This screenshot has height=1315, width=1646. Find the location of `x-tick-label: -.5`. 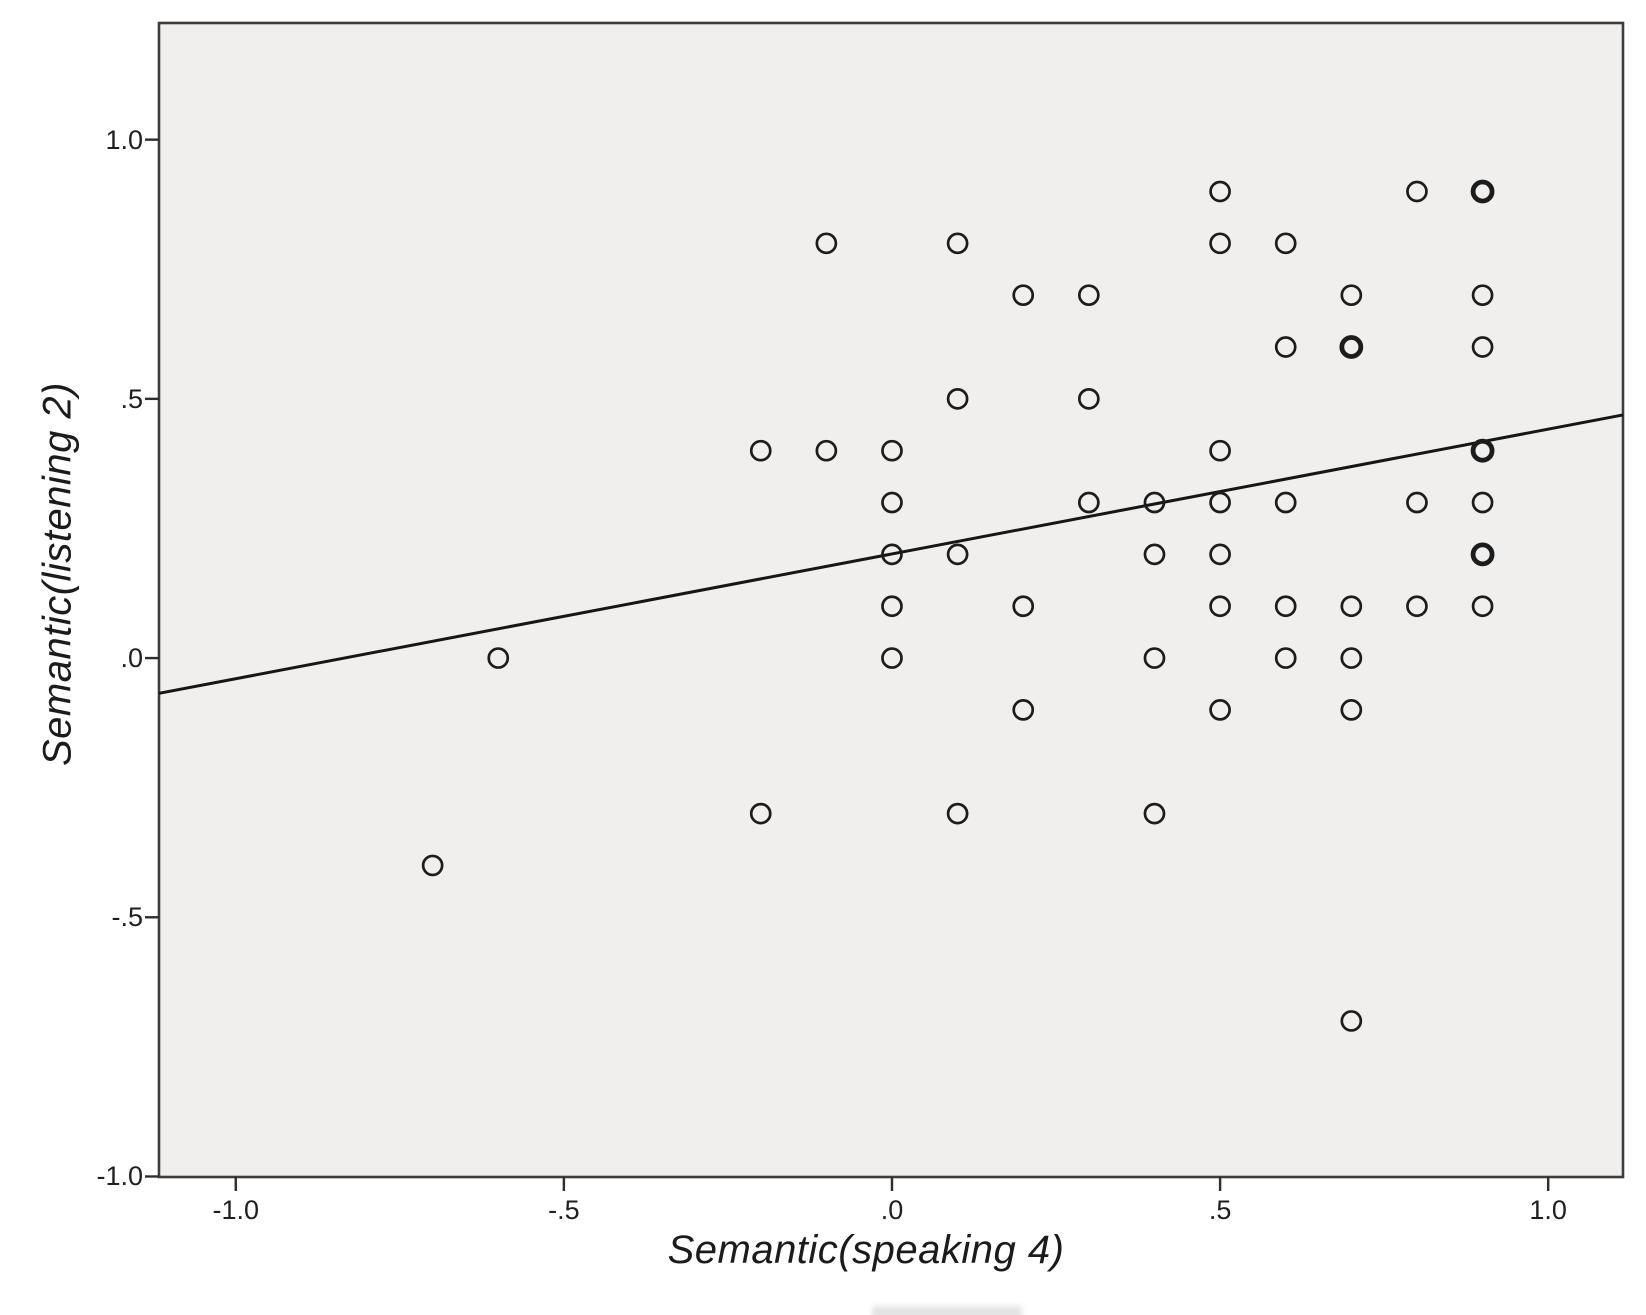

x-tick-label: -.5 is located at coordinates (564, 1210).